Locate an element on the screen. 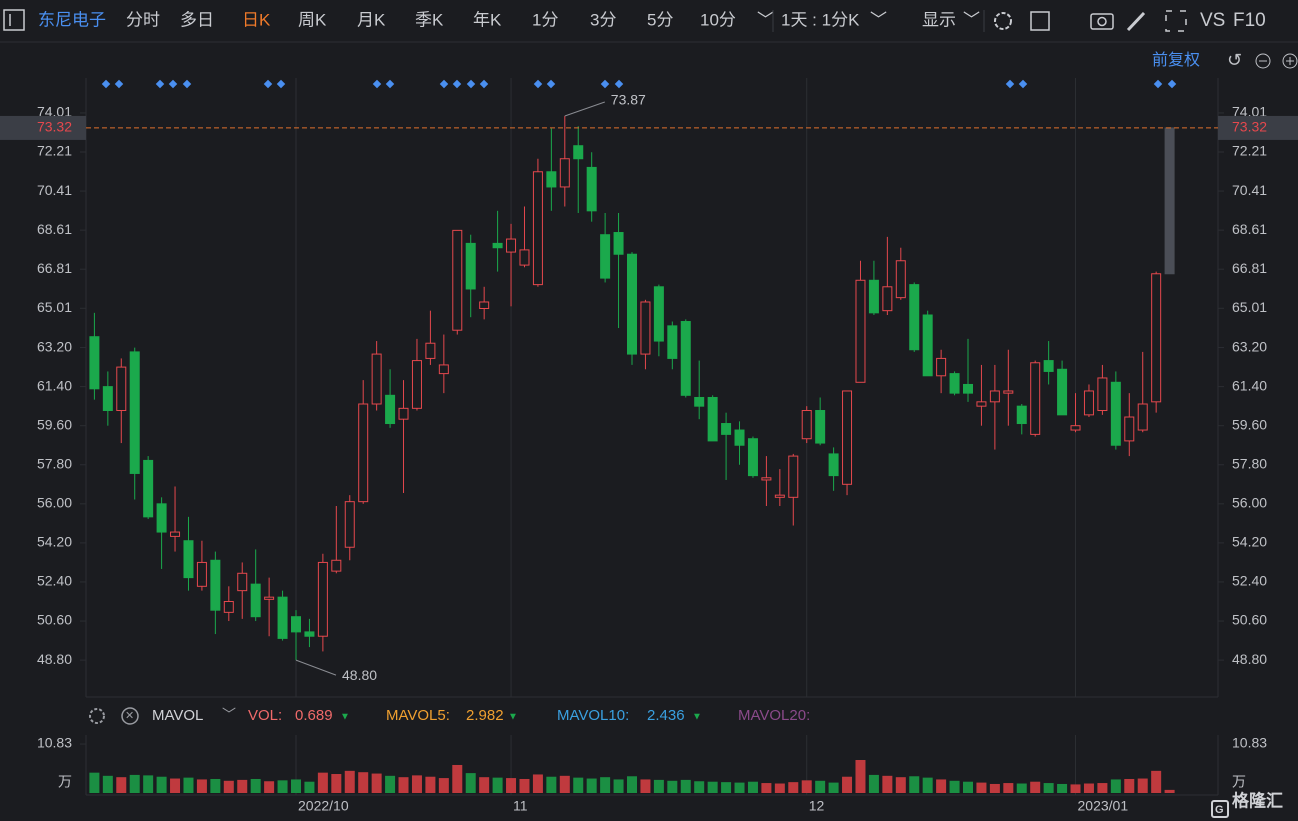 This screenshot has height=821, width=1298. stock-name: 东尼电子 is located at coordinates (72, 19).